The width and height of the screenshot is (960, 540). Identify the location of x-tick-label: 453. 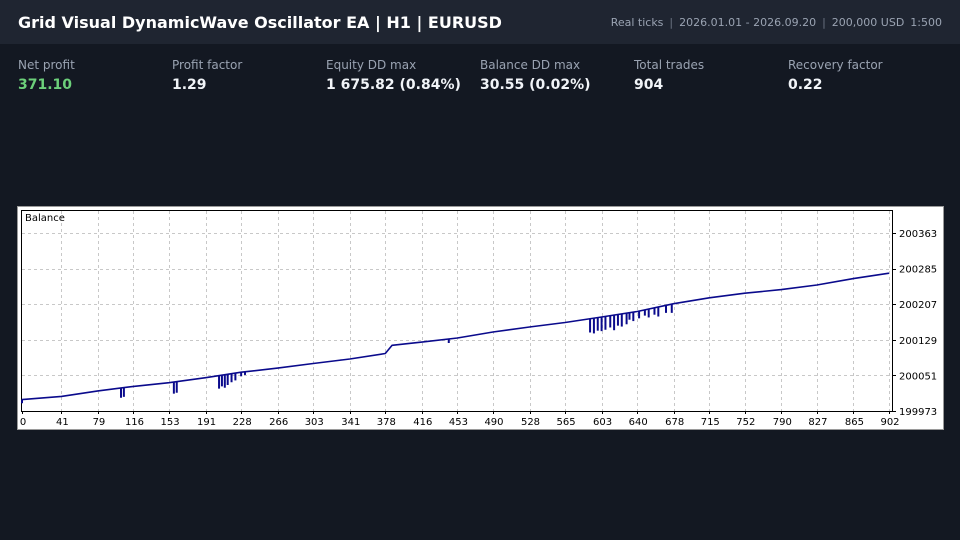
(458, 422).